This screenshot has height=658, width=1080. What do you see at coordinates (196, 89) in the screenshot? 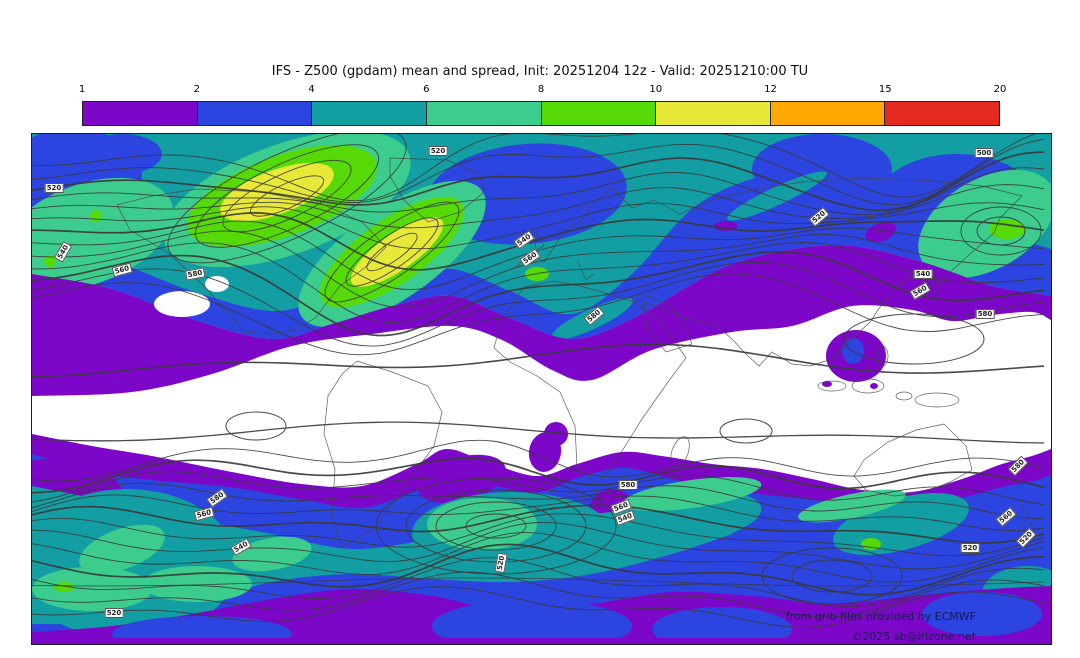
I see `colorbar-tick: 2` at bounding box center [196, 89].